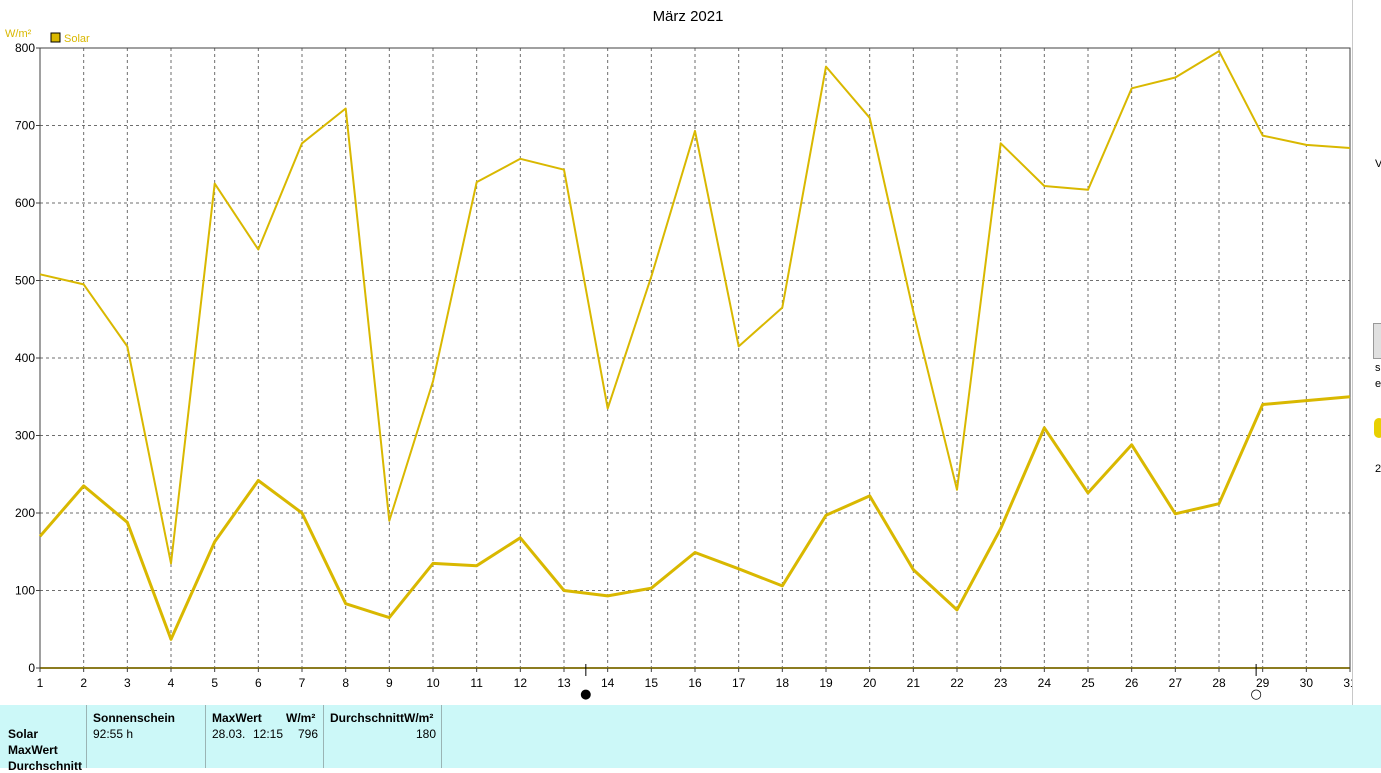 The height and width of the screenshot is (773, 1381). I want to click on y-tick-label: 300, so click(25, 436).